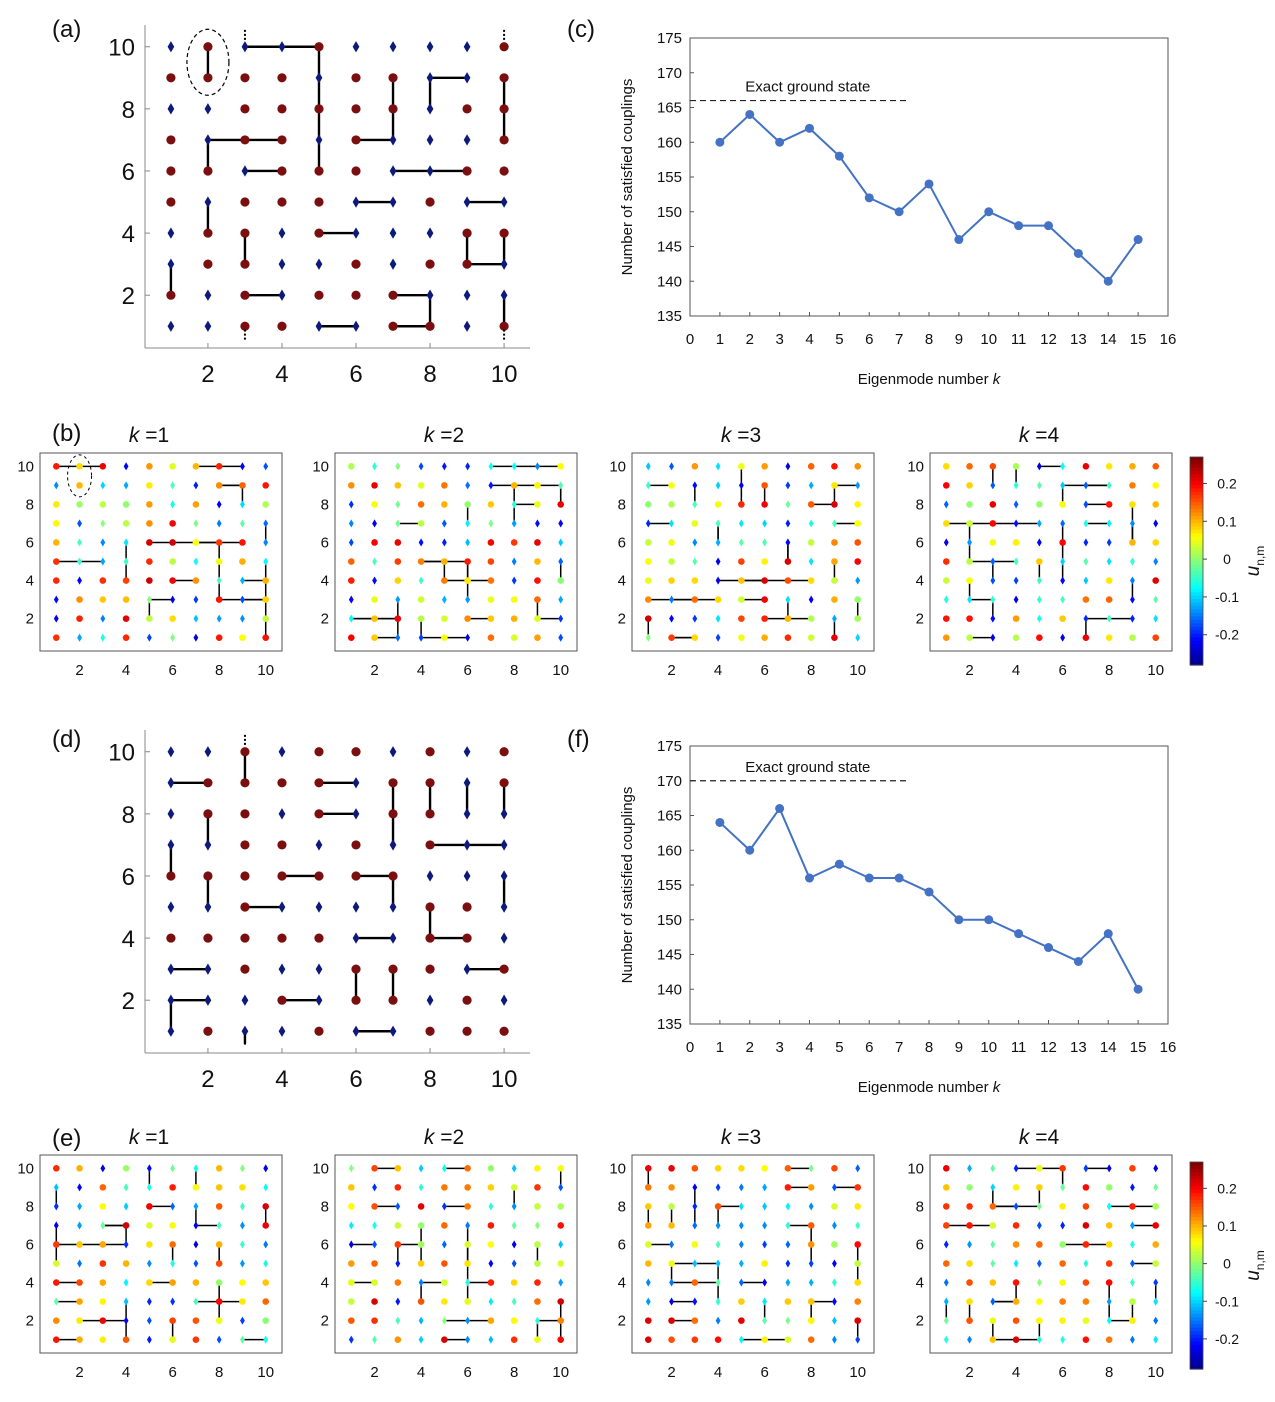  Describe the element at coordinates (809, 1047) in the screenshot. I see `x-tick-label: 4` at that location.